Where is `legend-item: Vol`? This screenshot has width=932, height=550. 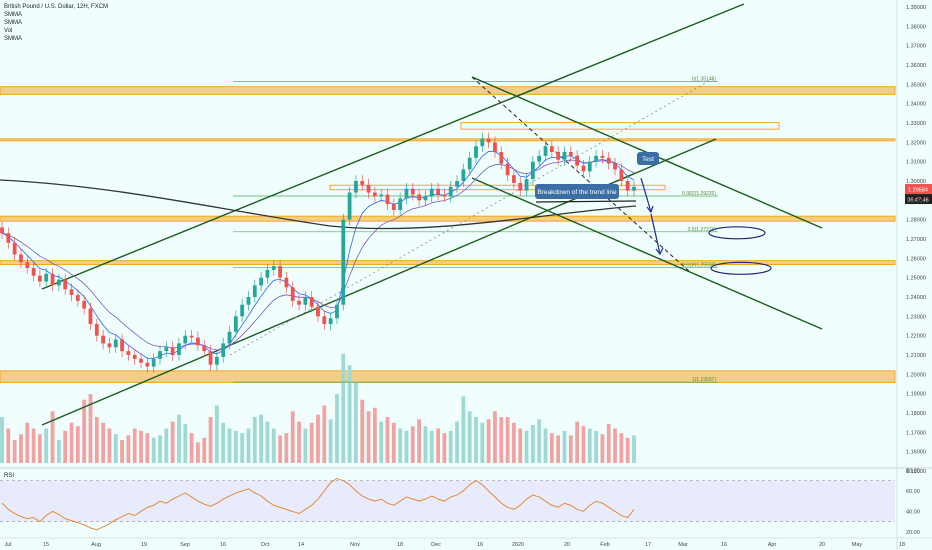 legend-item: Vol is located at coordinates (8, 31).